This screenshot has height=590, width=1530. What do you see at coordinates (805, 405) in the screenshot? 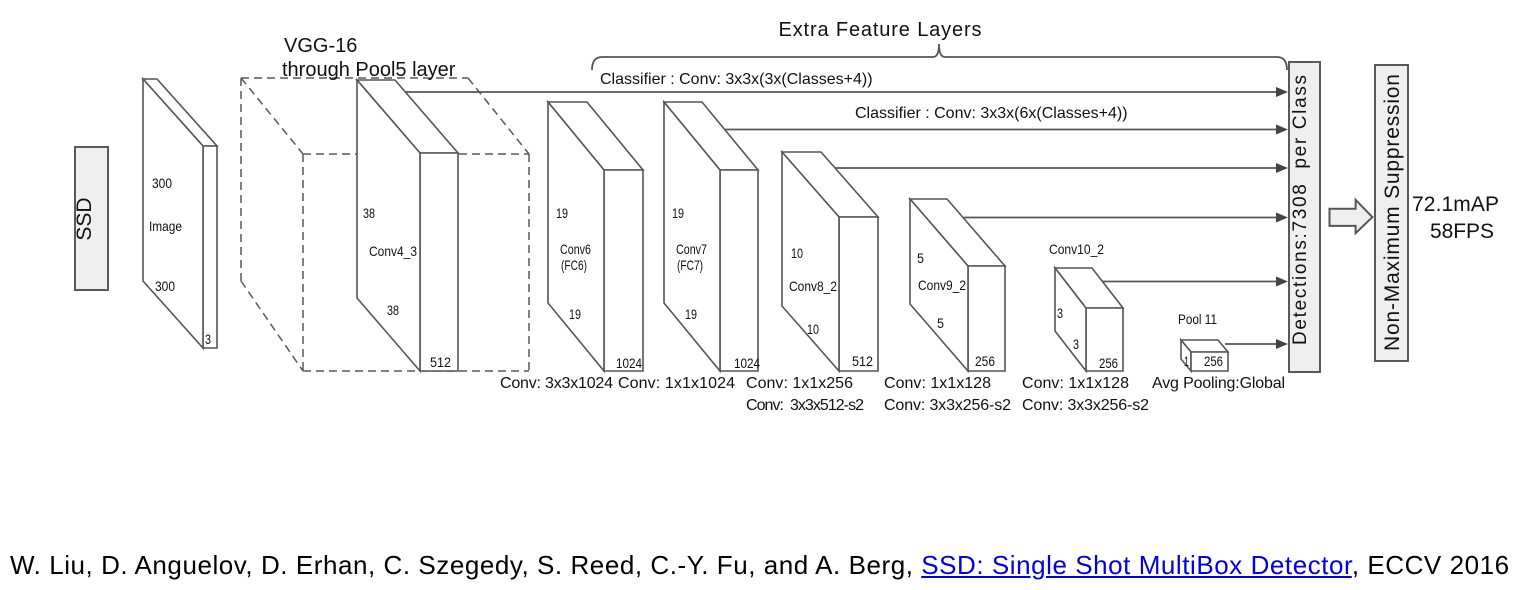
I see `svg-text: Conv: 3x3x512-s2` at bounding box center [805, 405].